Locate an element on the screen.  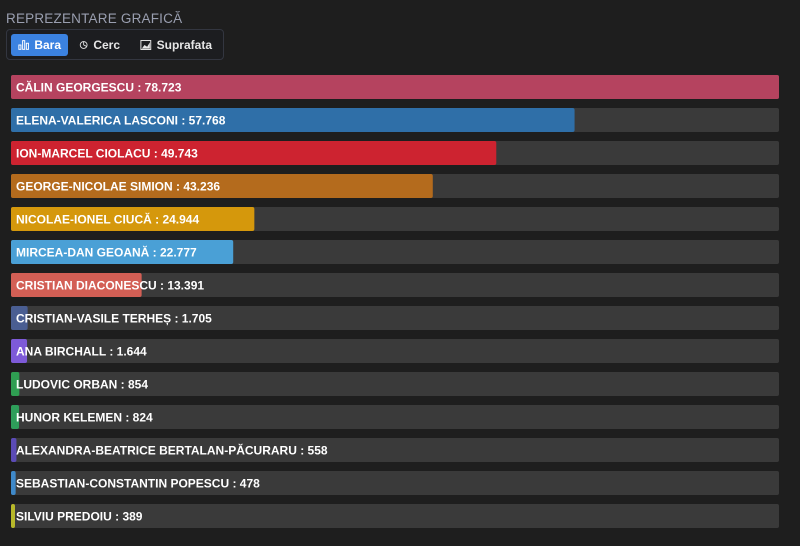
tab-area: Suprafata is located at coordinates (176, 45).